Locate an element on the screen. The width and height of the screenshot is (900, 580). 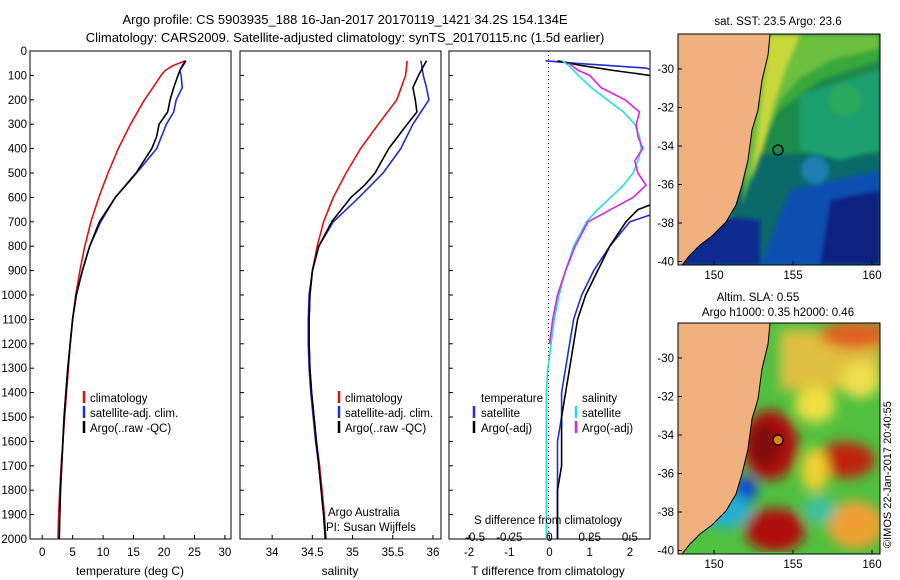
sst-lon-ticks: 150 155 160 is located at coordinates (793, 271).